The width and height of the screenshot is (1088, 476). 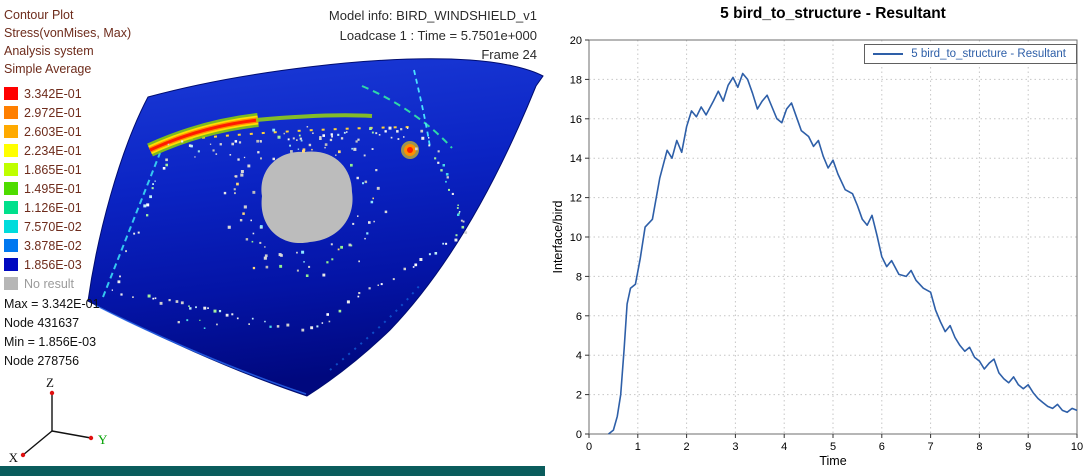 I want to click on chart-legend-line, so click(x=888, y=54).